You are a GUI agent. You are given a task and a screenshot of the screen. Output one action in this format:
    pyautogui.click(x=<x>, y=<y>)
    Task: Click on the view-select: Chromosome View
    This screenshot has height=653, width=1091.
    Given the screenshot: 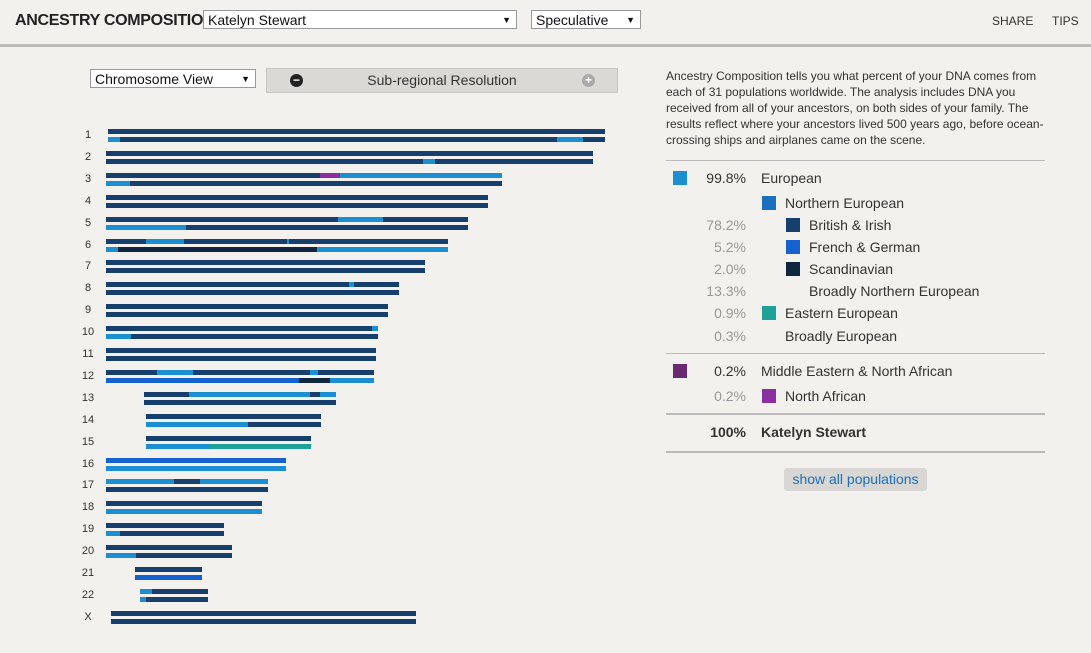 What is the action you would take?
    pyautogui.click(x=173, y=79)
    